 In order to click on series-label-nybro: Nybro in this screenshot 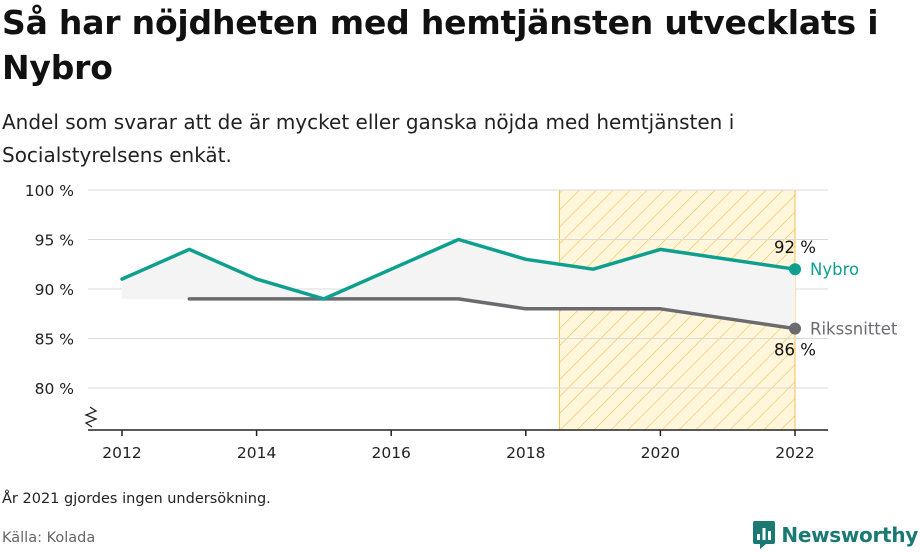, I will do `click(834, 269)`.